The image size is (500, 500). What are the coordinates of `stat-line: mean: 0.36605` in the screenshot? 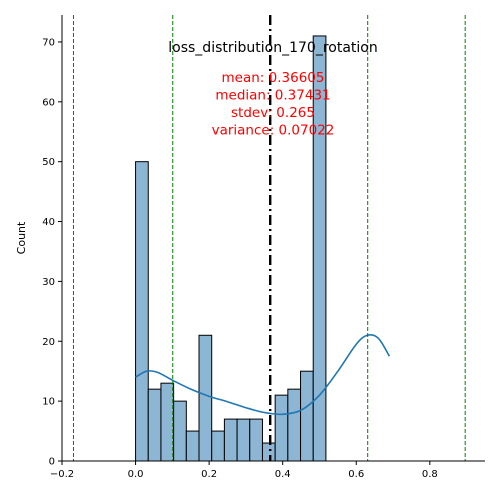 It's located at (273, 78).